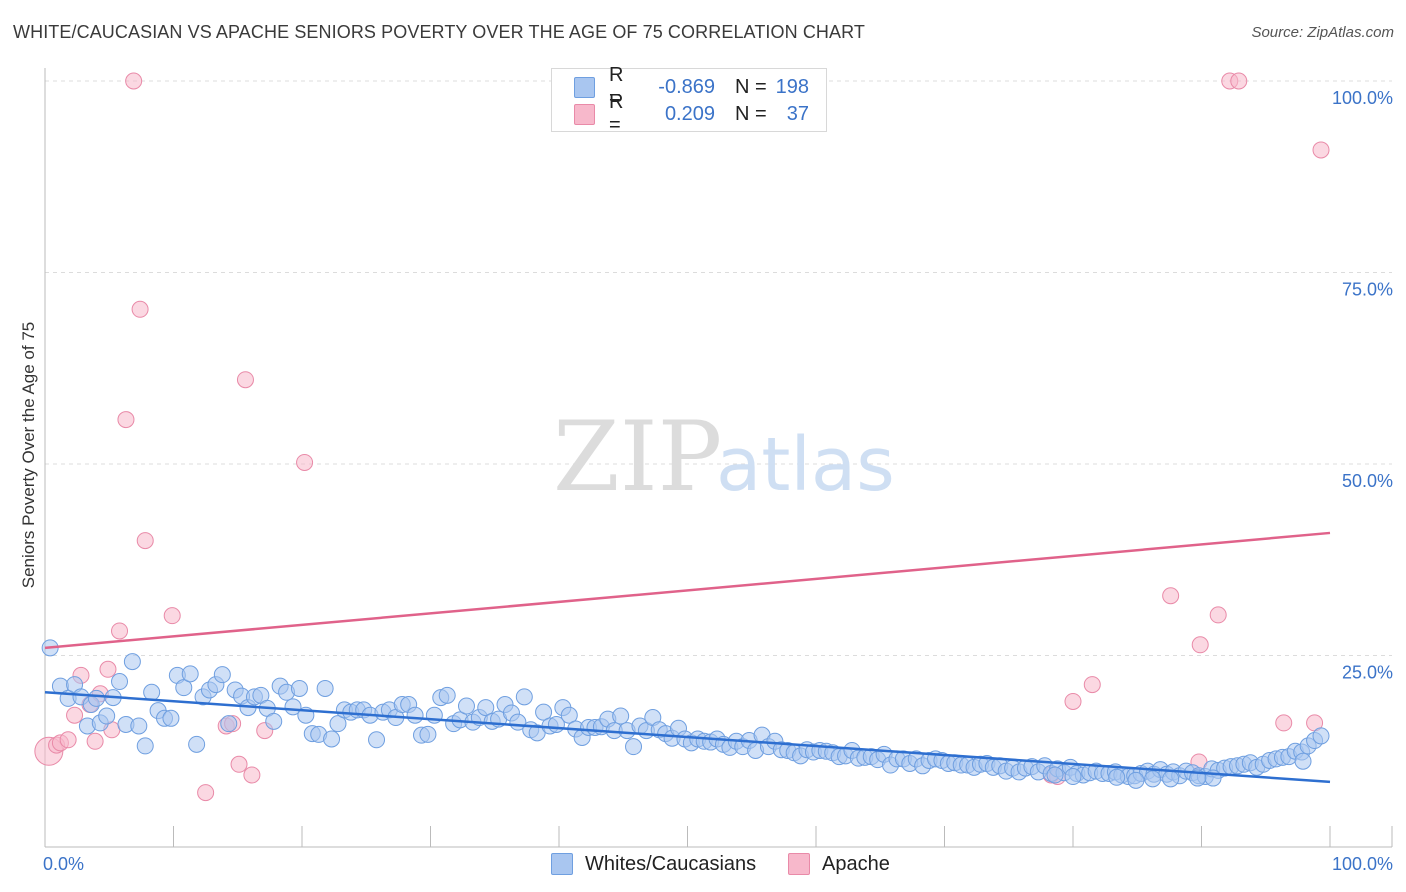 The height and width of the screenshot is (892, 1406). I want to click on r-value: 0.209, so click(689, 113).